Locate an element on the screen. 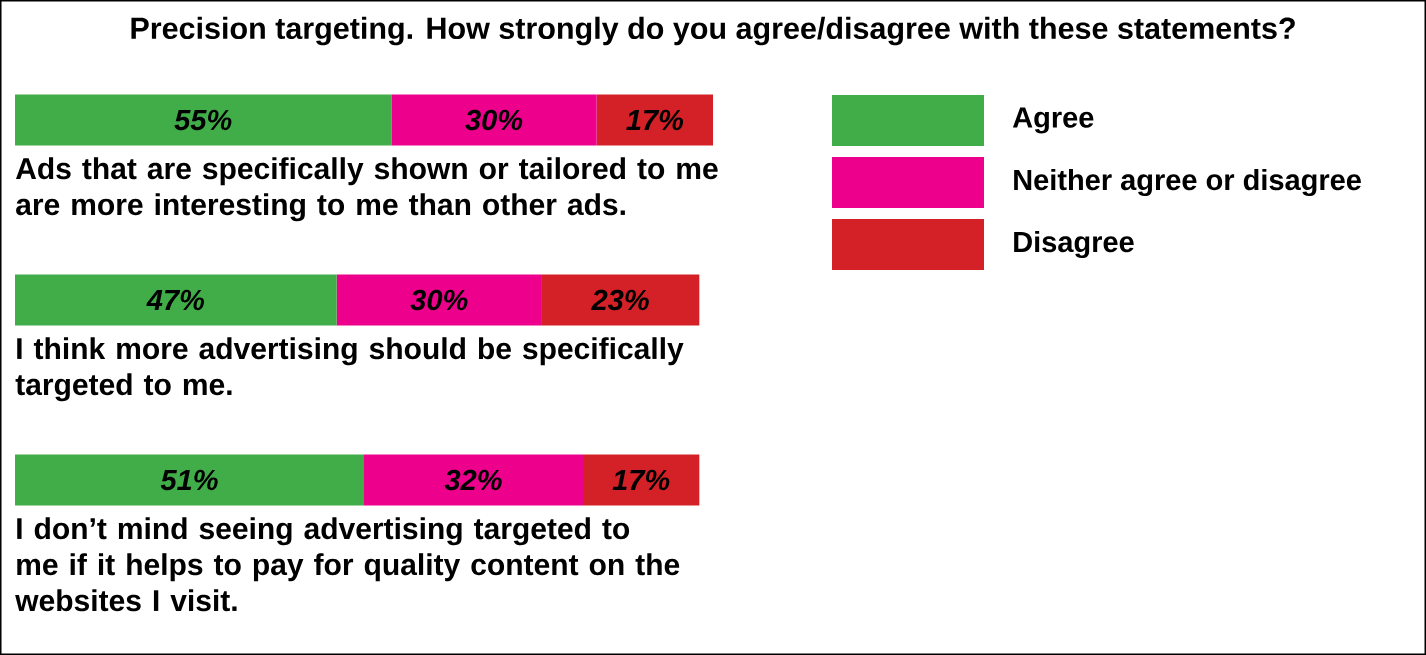  data-label: 51% is located at coordinates (189, 480).